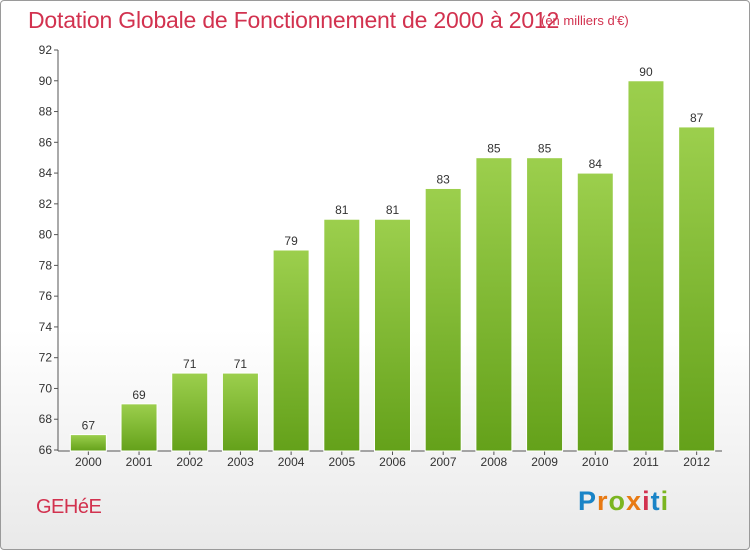  I want to click on bar-2003, so click(240, 412).